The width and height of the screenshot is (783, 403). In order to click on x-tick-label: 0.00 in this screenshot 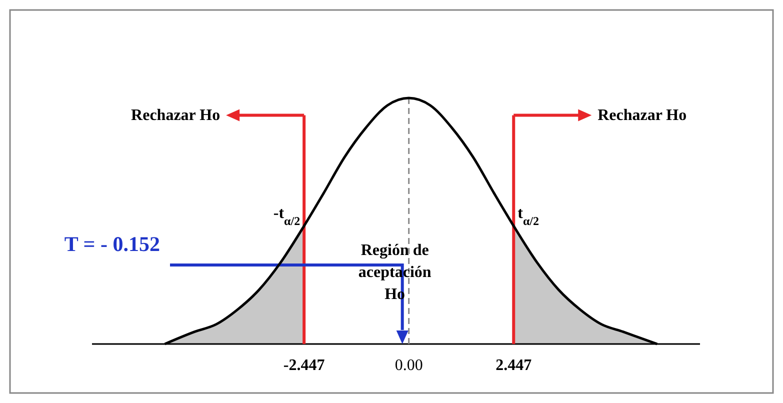, I will do `click(408, 365)`.